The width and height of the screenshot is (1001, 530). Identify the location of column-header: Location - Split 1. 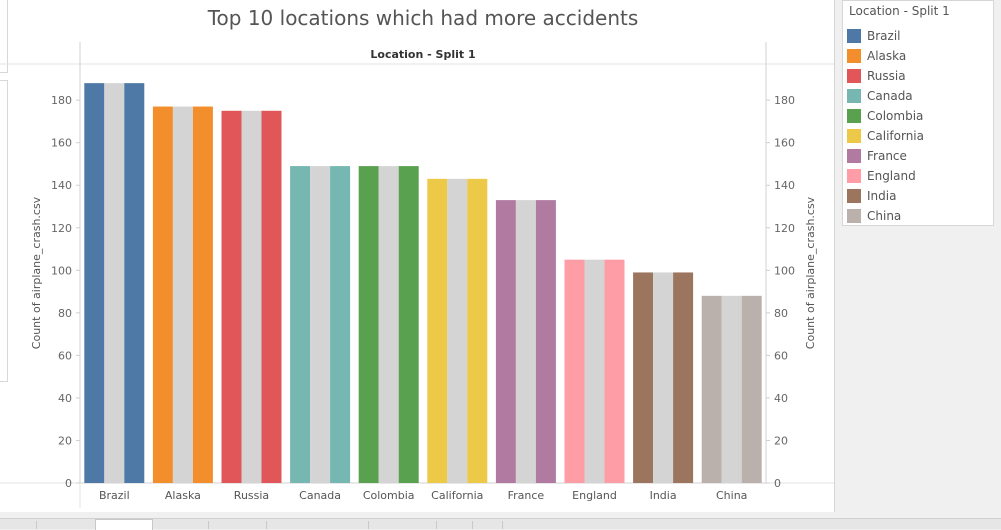
(422, 54).